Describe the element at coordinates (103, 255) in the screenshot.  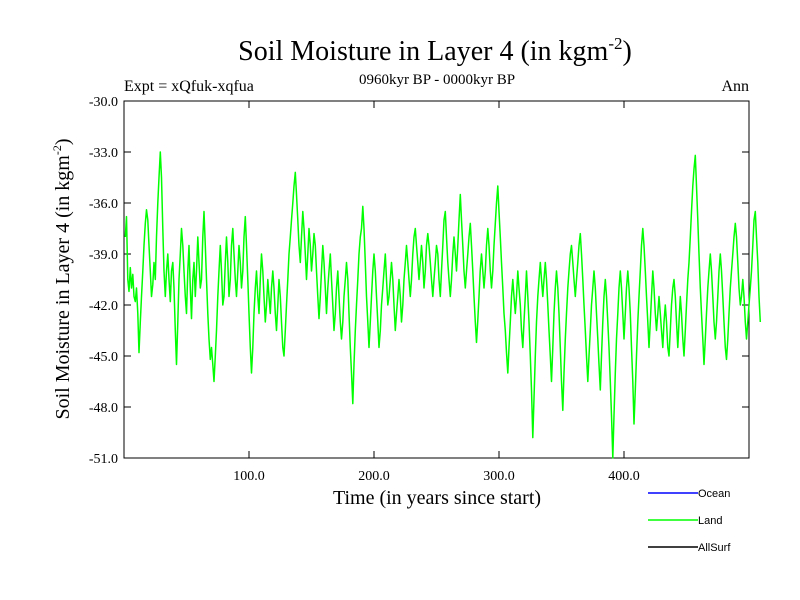
I see `y-tick-label: -39.0` at that location.